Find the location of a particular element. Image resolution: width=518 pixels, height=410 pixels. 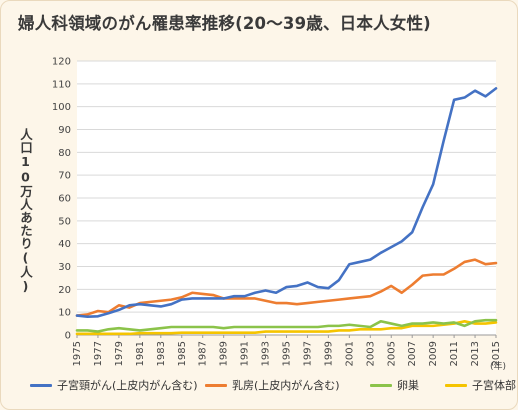

x-tick-label: 2001 is located at coordinates (349, 353).